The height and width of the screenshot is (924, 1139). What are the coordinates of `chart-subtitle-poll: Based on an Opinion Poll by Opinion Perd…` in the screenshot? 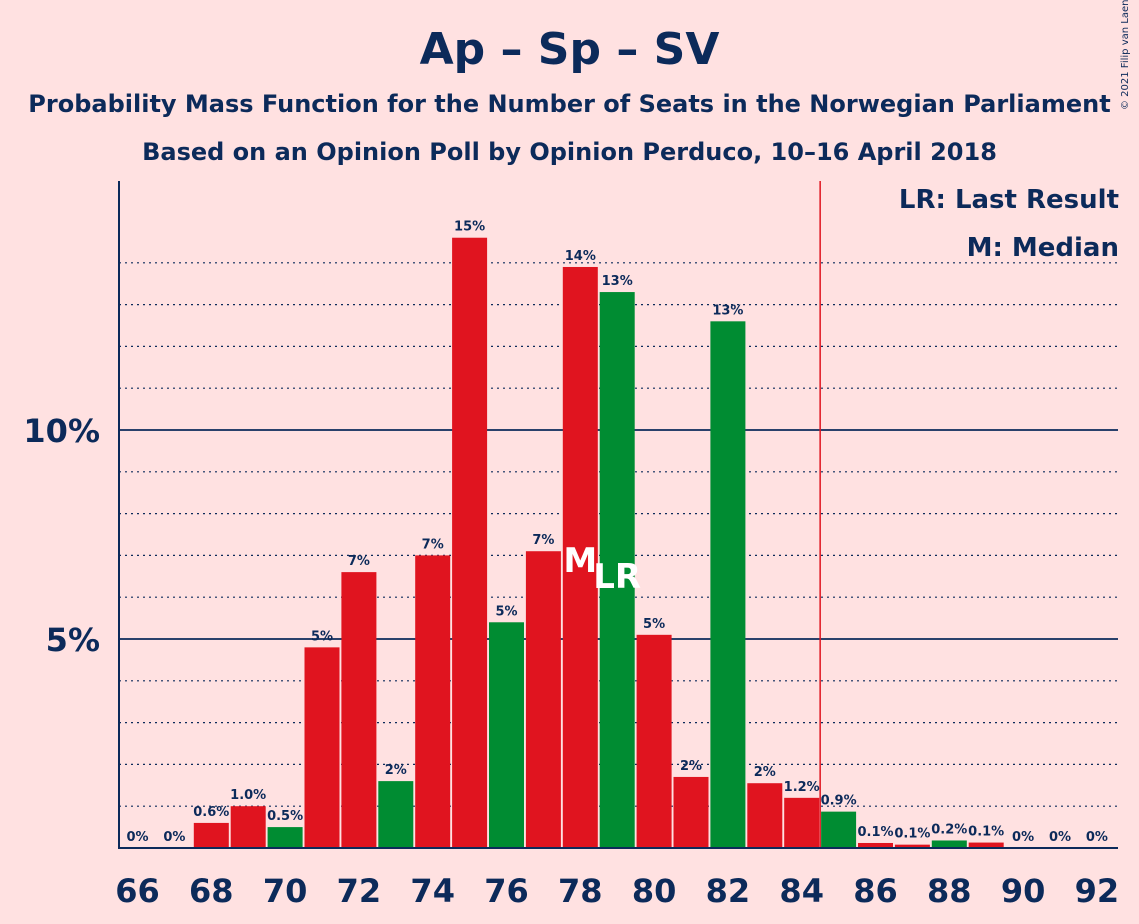 It's located at (569, 152).